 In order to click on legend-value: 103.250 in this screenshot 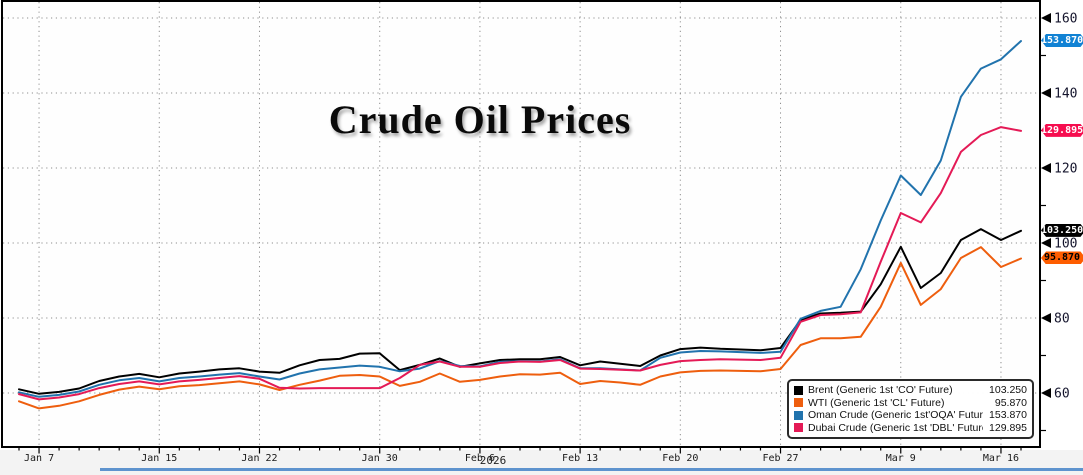, I will do `click(1008, 390)`.